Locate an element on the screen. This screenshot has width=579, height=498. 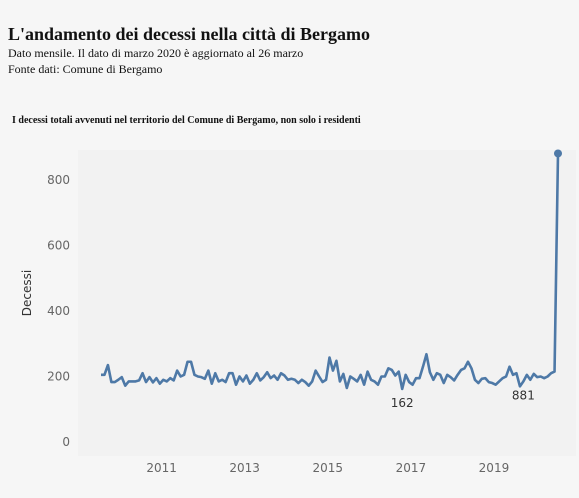
end-point-marker is located at coordinates (558, 153).